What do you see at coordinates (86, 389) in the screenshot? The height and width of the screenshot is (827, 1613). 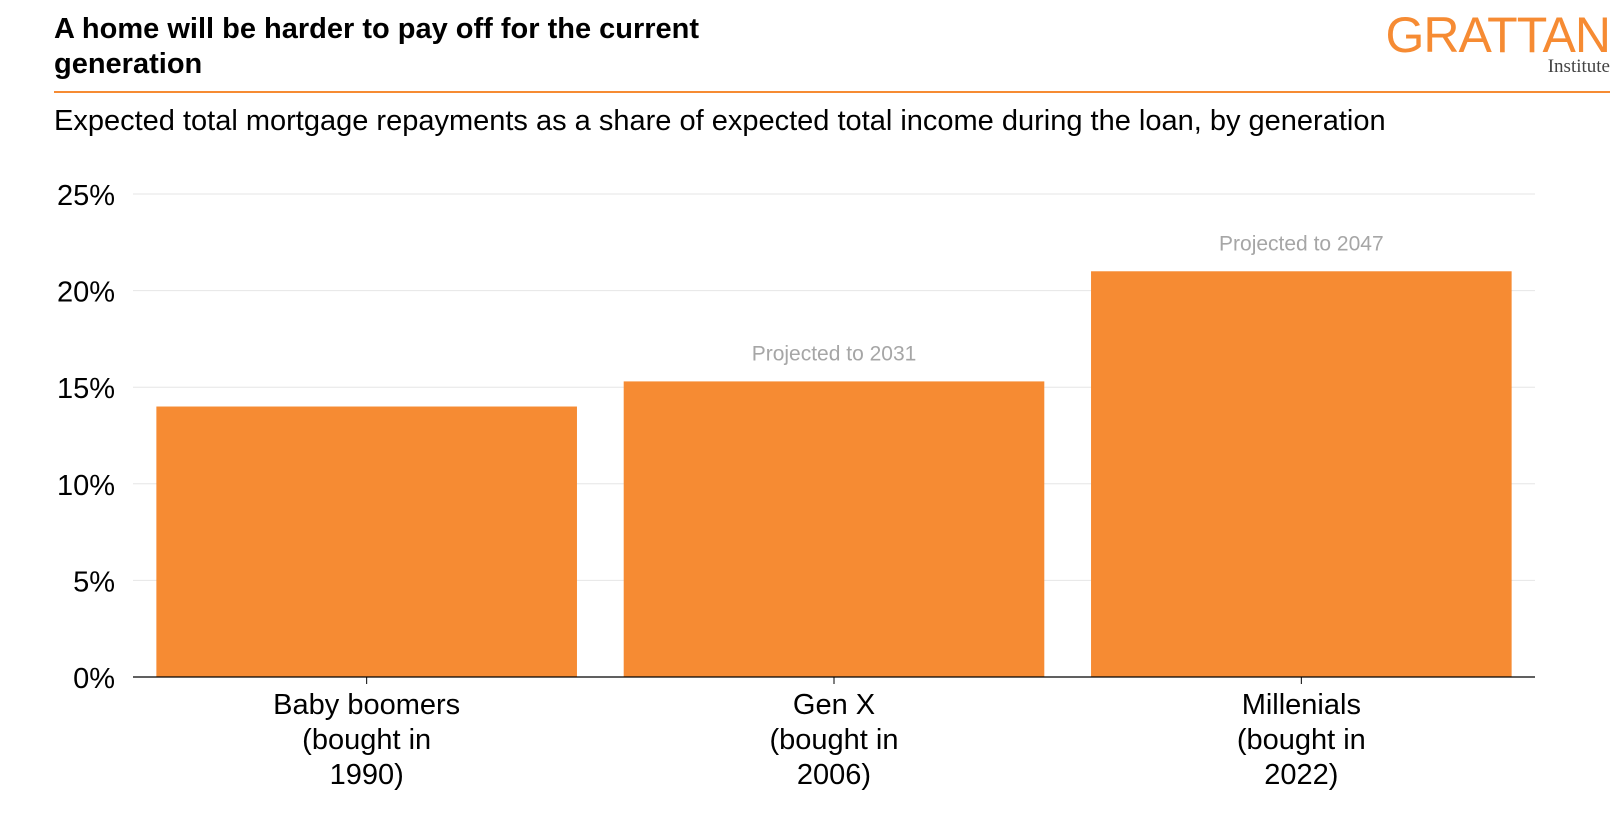 I see `y-tick-label: 15%` at bounding box center [86, 389].